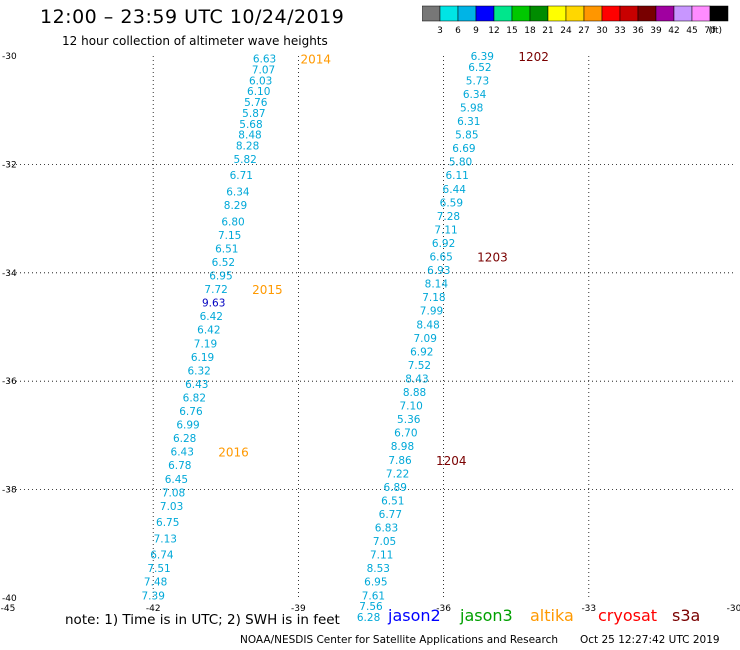 This screenshot has height=650, width=740. What do you see at coordinates (390, 515) in the screenshot?
I see `wave-height-value: 6.77` at bounding box center [390, 515].